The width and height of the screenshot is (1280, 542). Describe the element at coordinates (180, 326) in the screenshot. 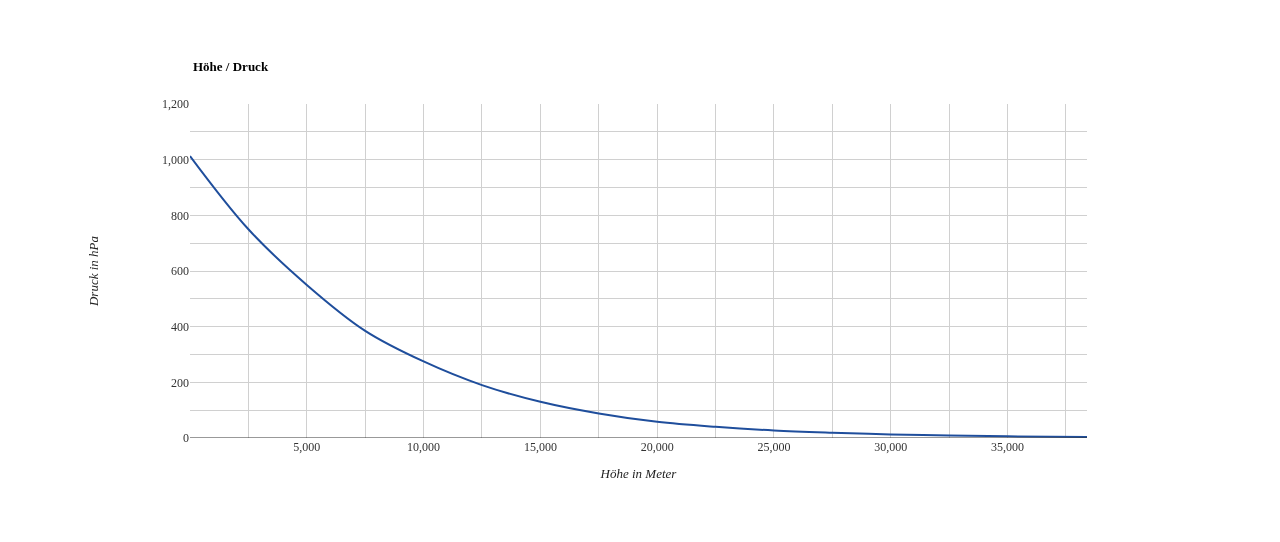

I see `y-tick-label: 400` at that location.